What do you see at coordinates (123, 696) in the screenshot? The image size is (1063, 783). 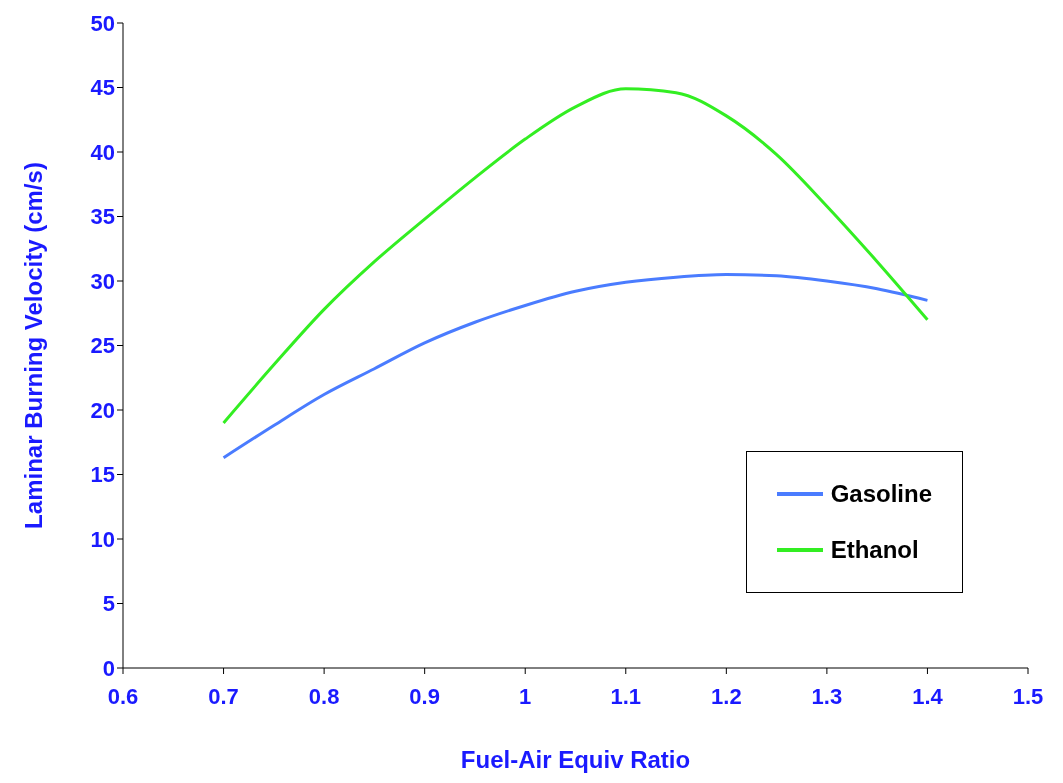 I see `x-tick-label: 0.6` at bounding box center [123, 696].